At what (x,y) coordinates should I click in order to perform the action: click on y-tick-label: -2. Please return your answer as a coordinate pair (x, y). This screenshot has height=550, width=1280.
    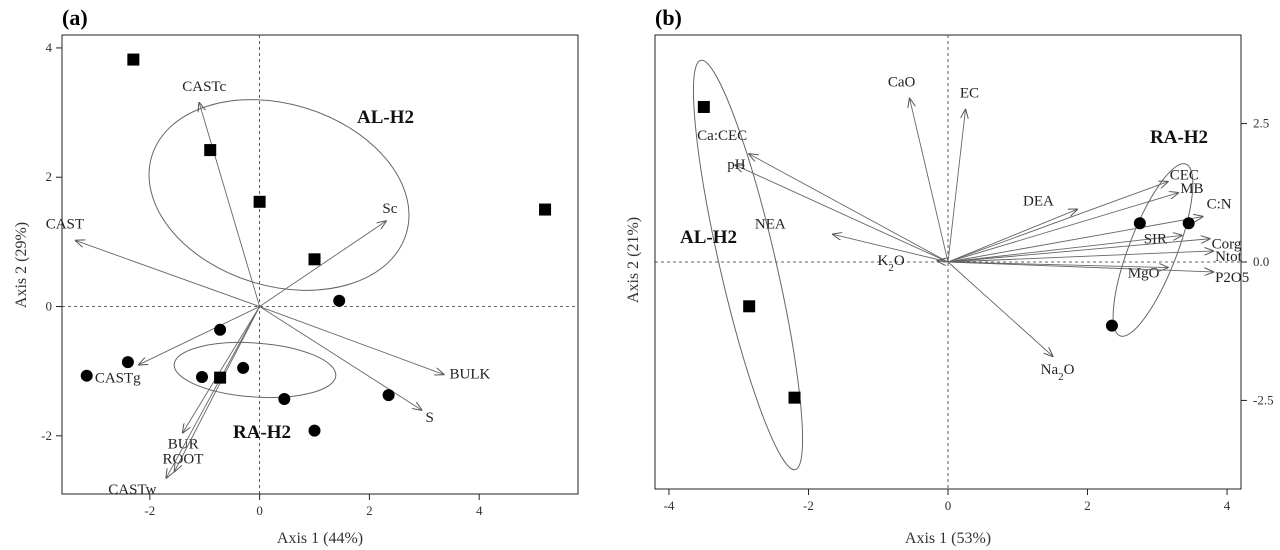
    Looking at the image, I should click on (46, 435).